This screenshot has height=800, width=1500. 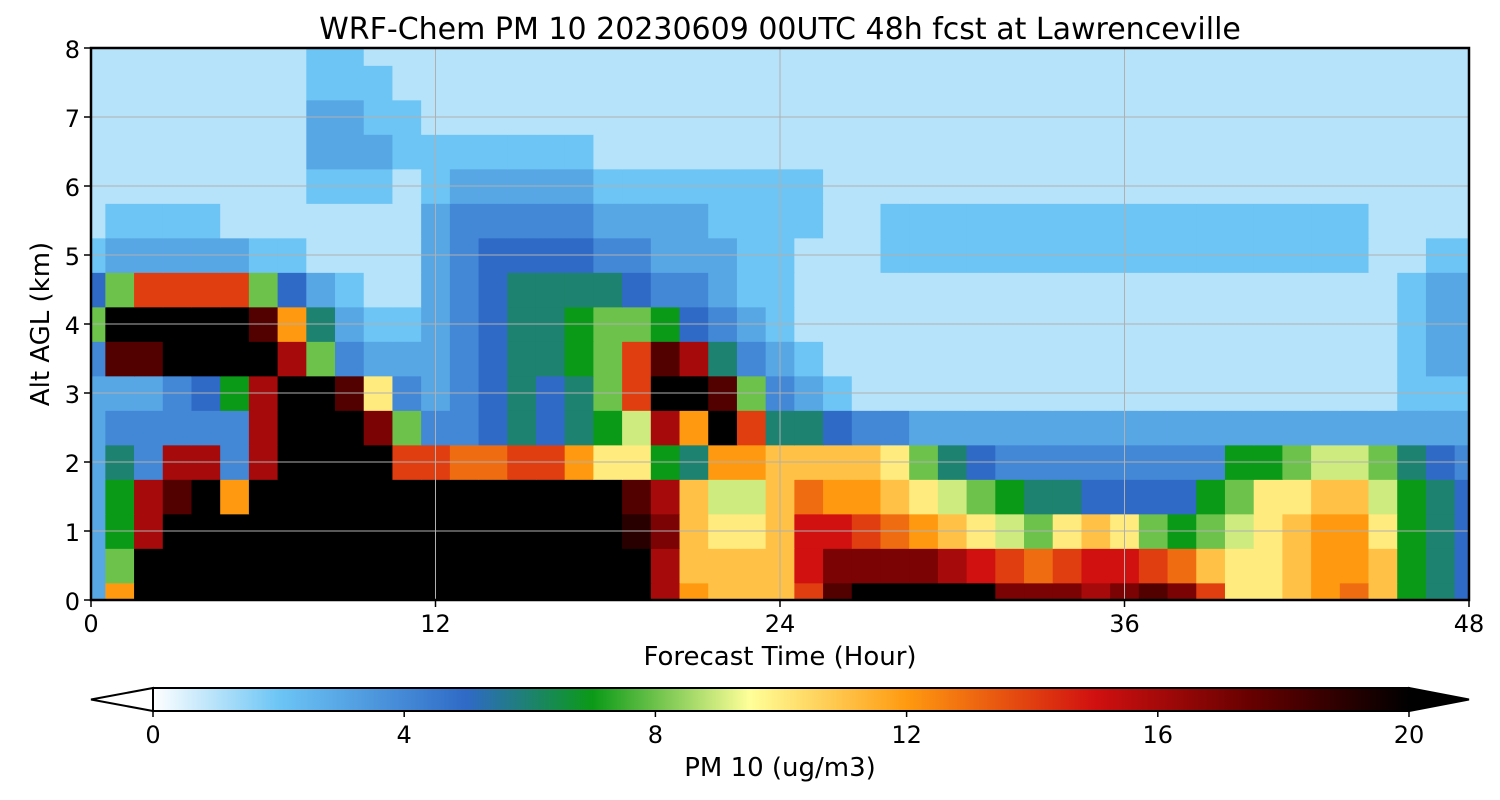 I want to click on y-tick-label: 3, so click(x=72, y=395).